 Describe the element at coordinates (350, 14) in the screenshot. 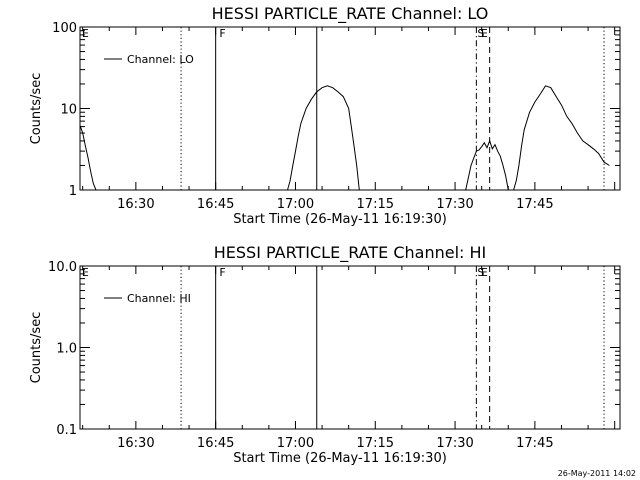

I see `chart-title: HESSI PARTICLE_RATE Channel: LO` at that location.